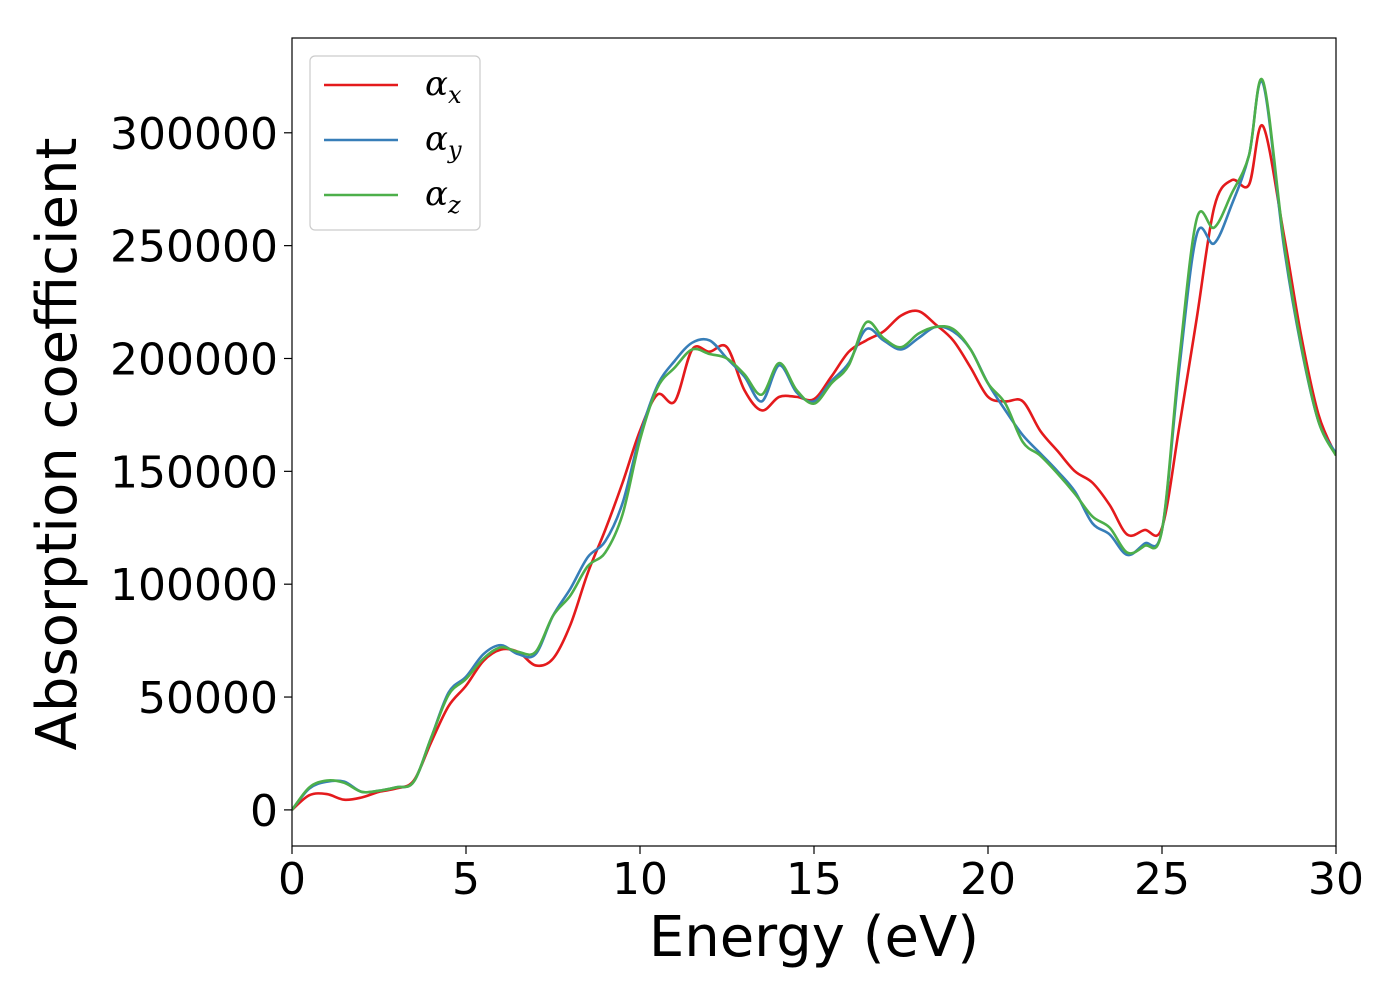 The width and height of the screenshot is (1400, 1000). What do you see at coordinates (814, 937) in the screenshot?
I see `x-axis-title: Energy (eV)` at bounding box center [814, 937].